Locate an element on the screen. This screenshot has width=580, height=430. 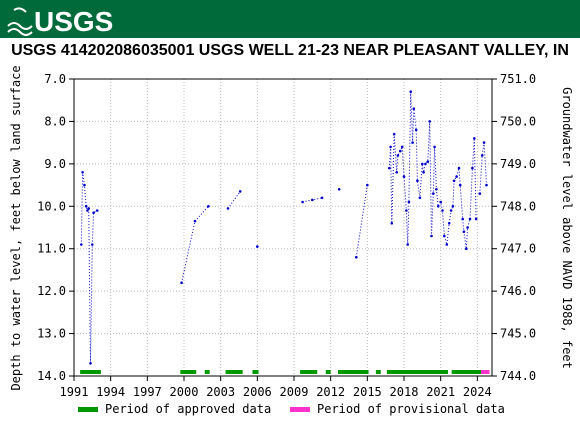
y-tick-label: 14.0 is located at coordinates (51, 376).